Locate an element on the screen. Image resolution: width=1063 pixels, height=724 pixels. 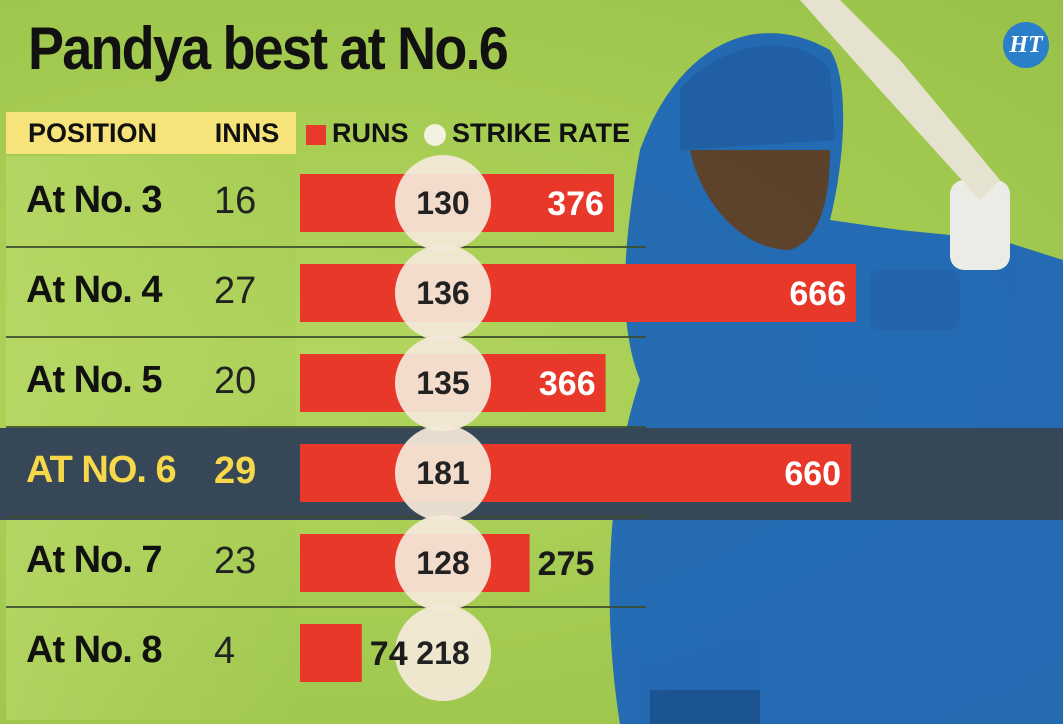
runs-label: 666 is located at coordinates (817, 294).